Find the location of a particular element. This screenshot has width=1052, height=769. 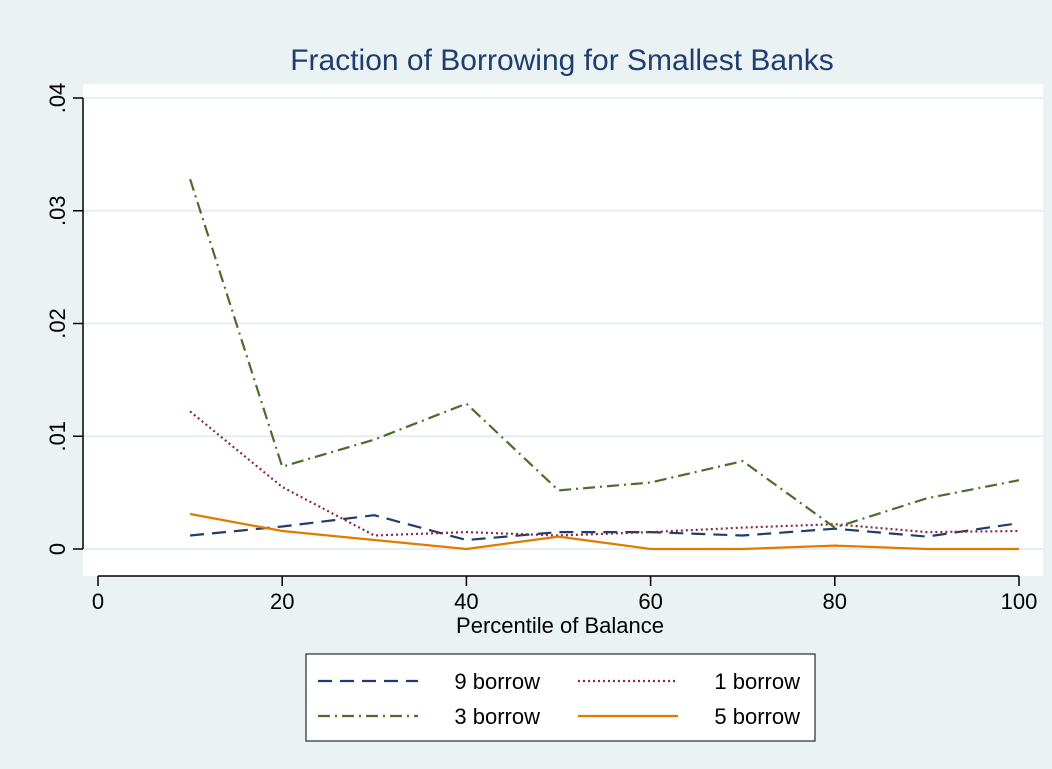

chart-title: Fraction of Borrowing for Smallest Banks is located at coordinates (562, 60).